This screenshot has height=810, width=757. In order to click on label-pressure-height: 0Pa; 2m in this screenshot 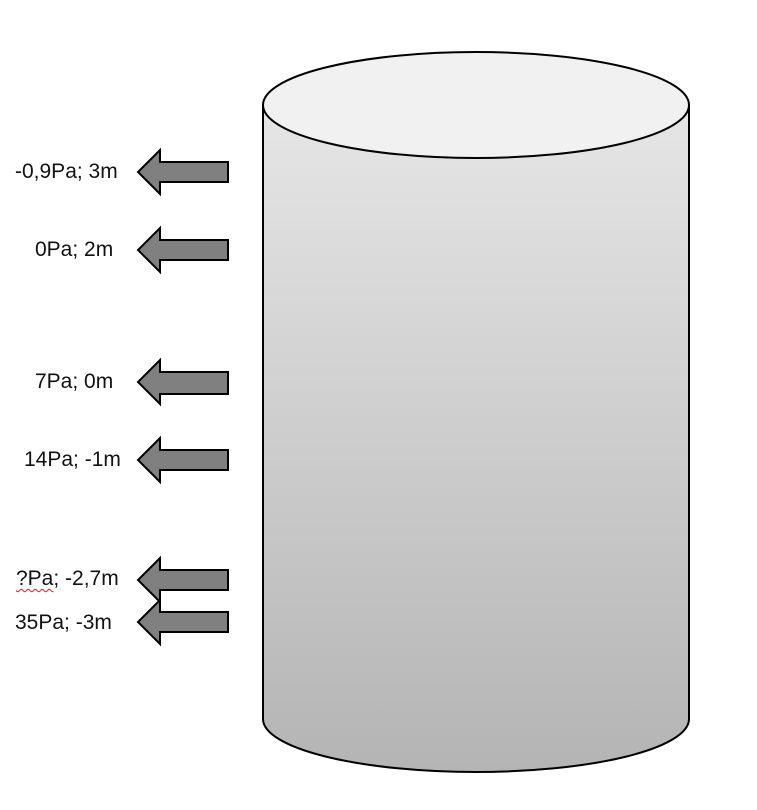, I will do `click(74, 249)`.